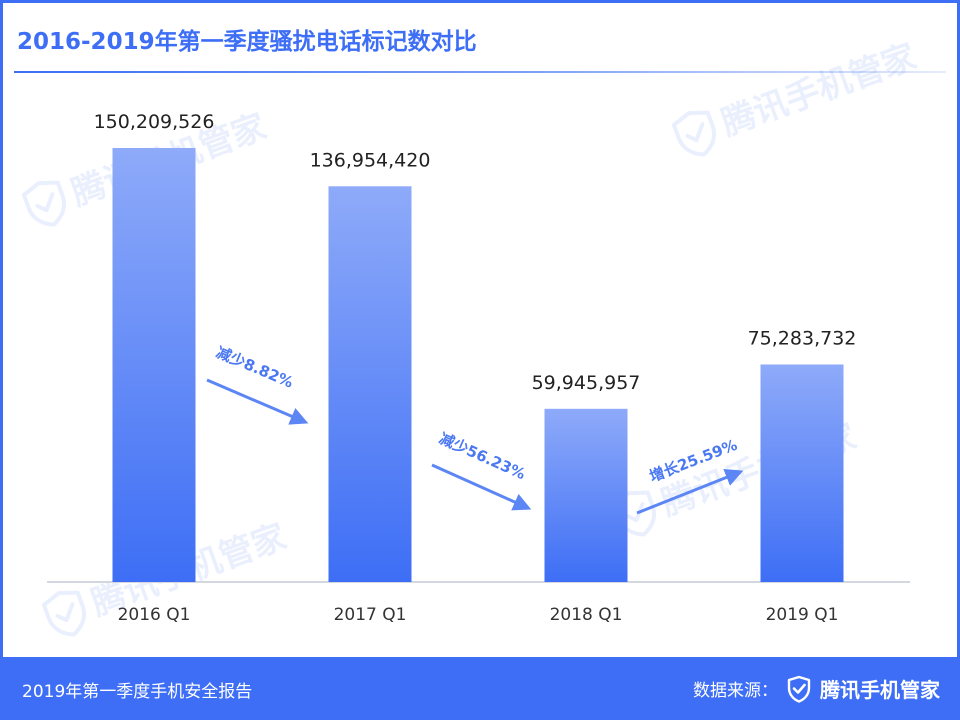 Image resolution: width=960 pixels, height=720 pixels. Describe the element at coordinates (586, 383) in the screenshot. I see `bar-value-label: 59,945,957` at that location.